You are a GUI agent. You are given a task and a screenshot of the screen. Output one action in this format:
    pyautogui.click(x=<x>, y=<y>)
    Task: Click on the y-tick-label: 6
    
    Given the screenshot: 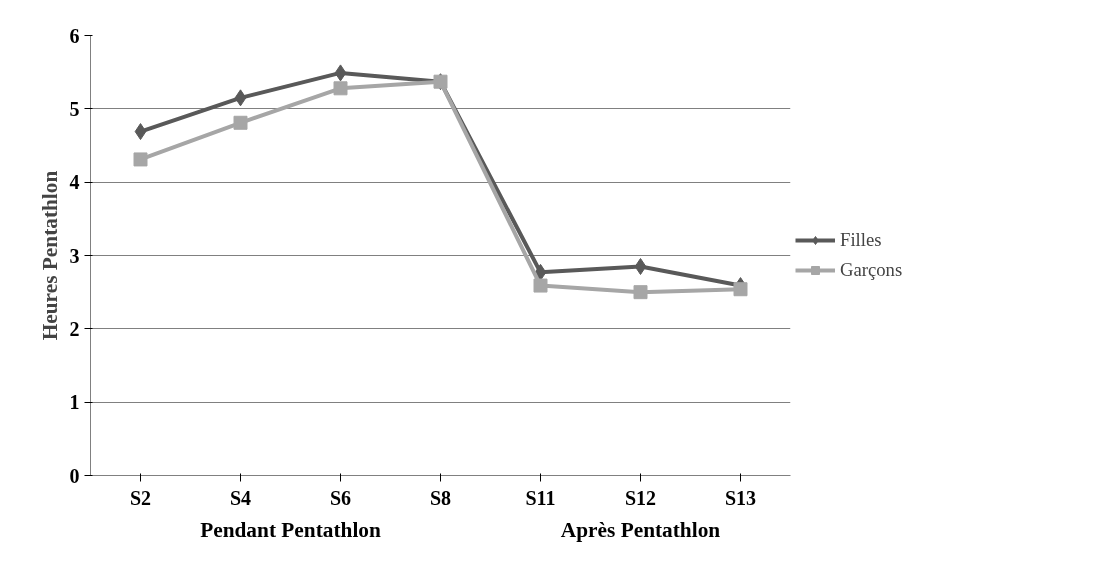 What is the action you would take?
    pyautogui.click(x=74, y=35)
    